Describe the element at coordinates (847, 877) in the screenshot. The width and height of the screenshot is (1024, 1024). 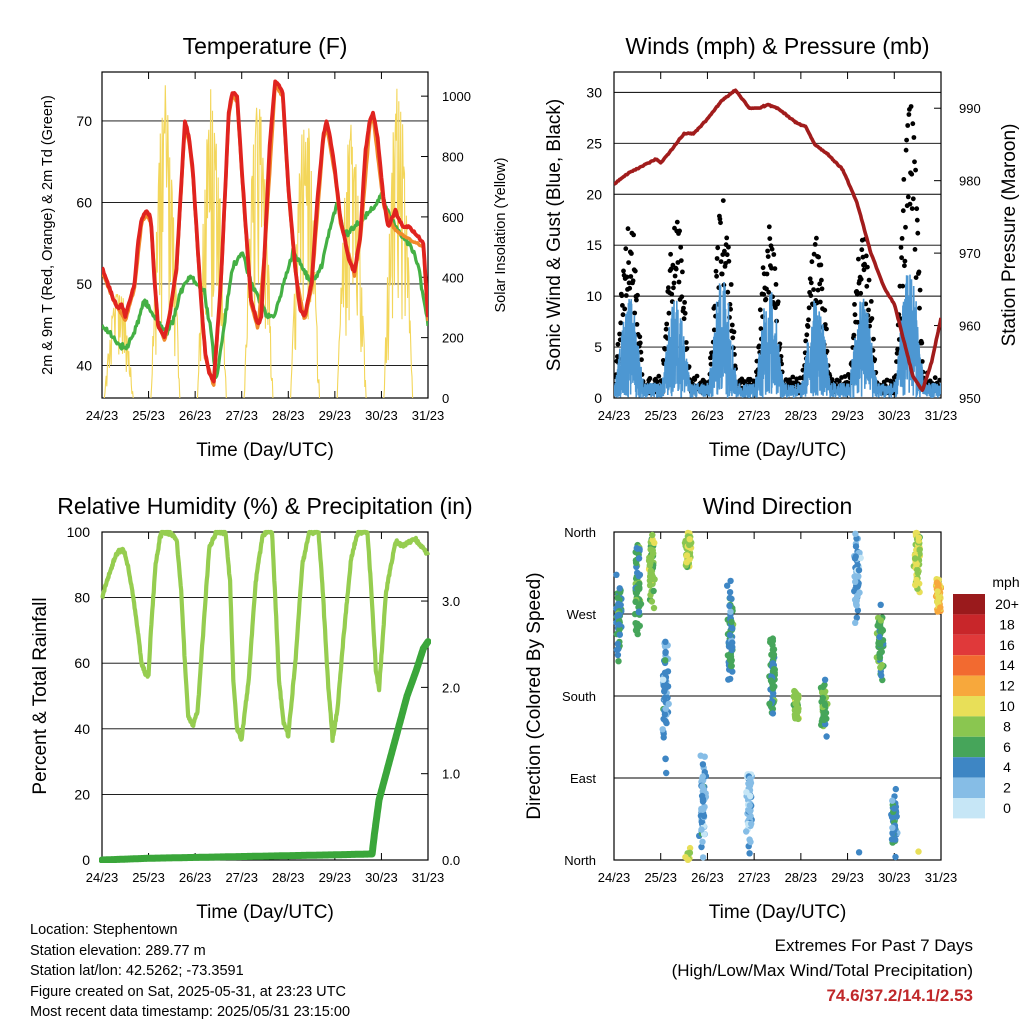
I see `x-tick-label: 29/23` at that location.